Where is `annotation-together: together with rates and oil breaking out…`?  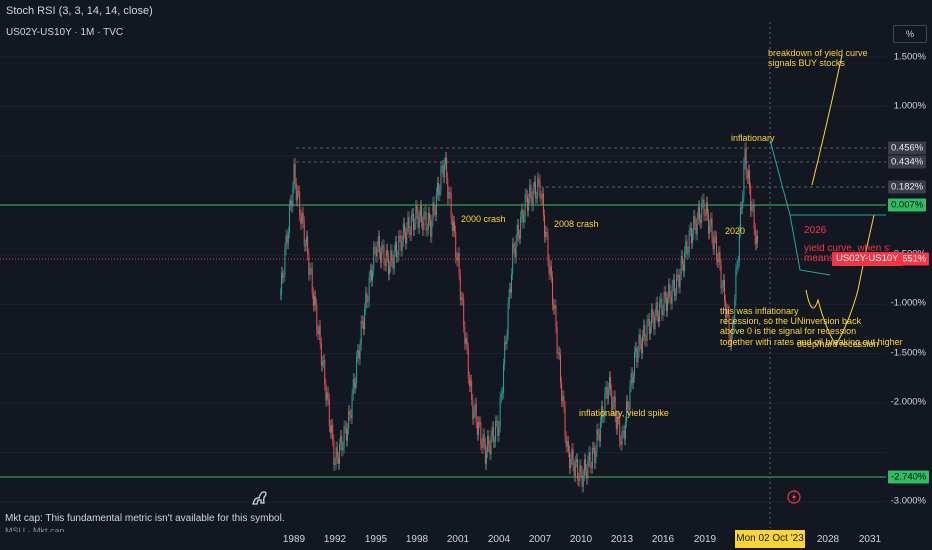
annotation-together: together with rates and oil breaking out… is located at coordinates (811, 342).